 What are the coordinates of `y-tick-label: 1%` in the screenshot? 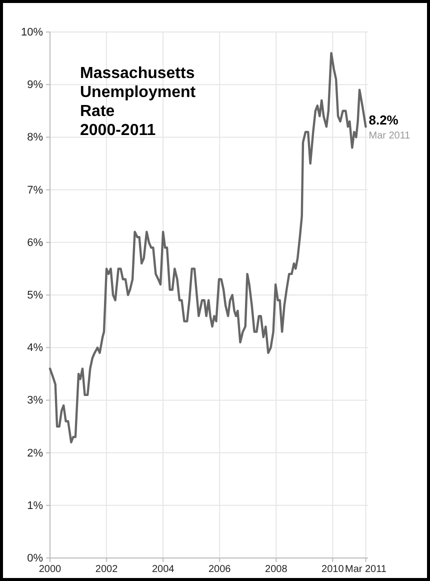 It's located at (35, 506).